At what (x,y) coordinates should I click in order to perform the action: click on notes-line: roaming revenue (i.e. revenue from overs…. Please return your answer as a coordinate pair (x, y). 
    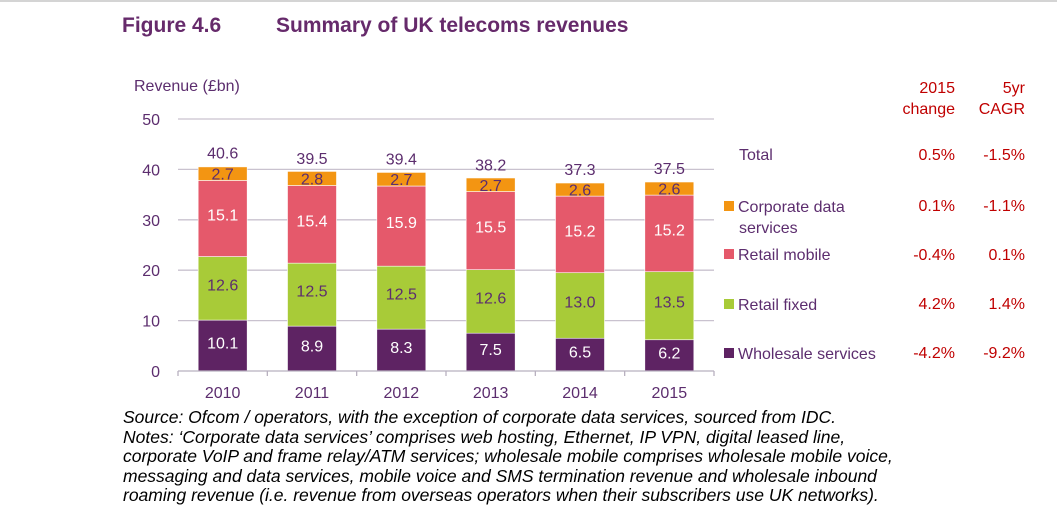
    Looking at the image, I should click on (501, 495).